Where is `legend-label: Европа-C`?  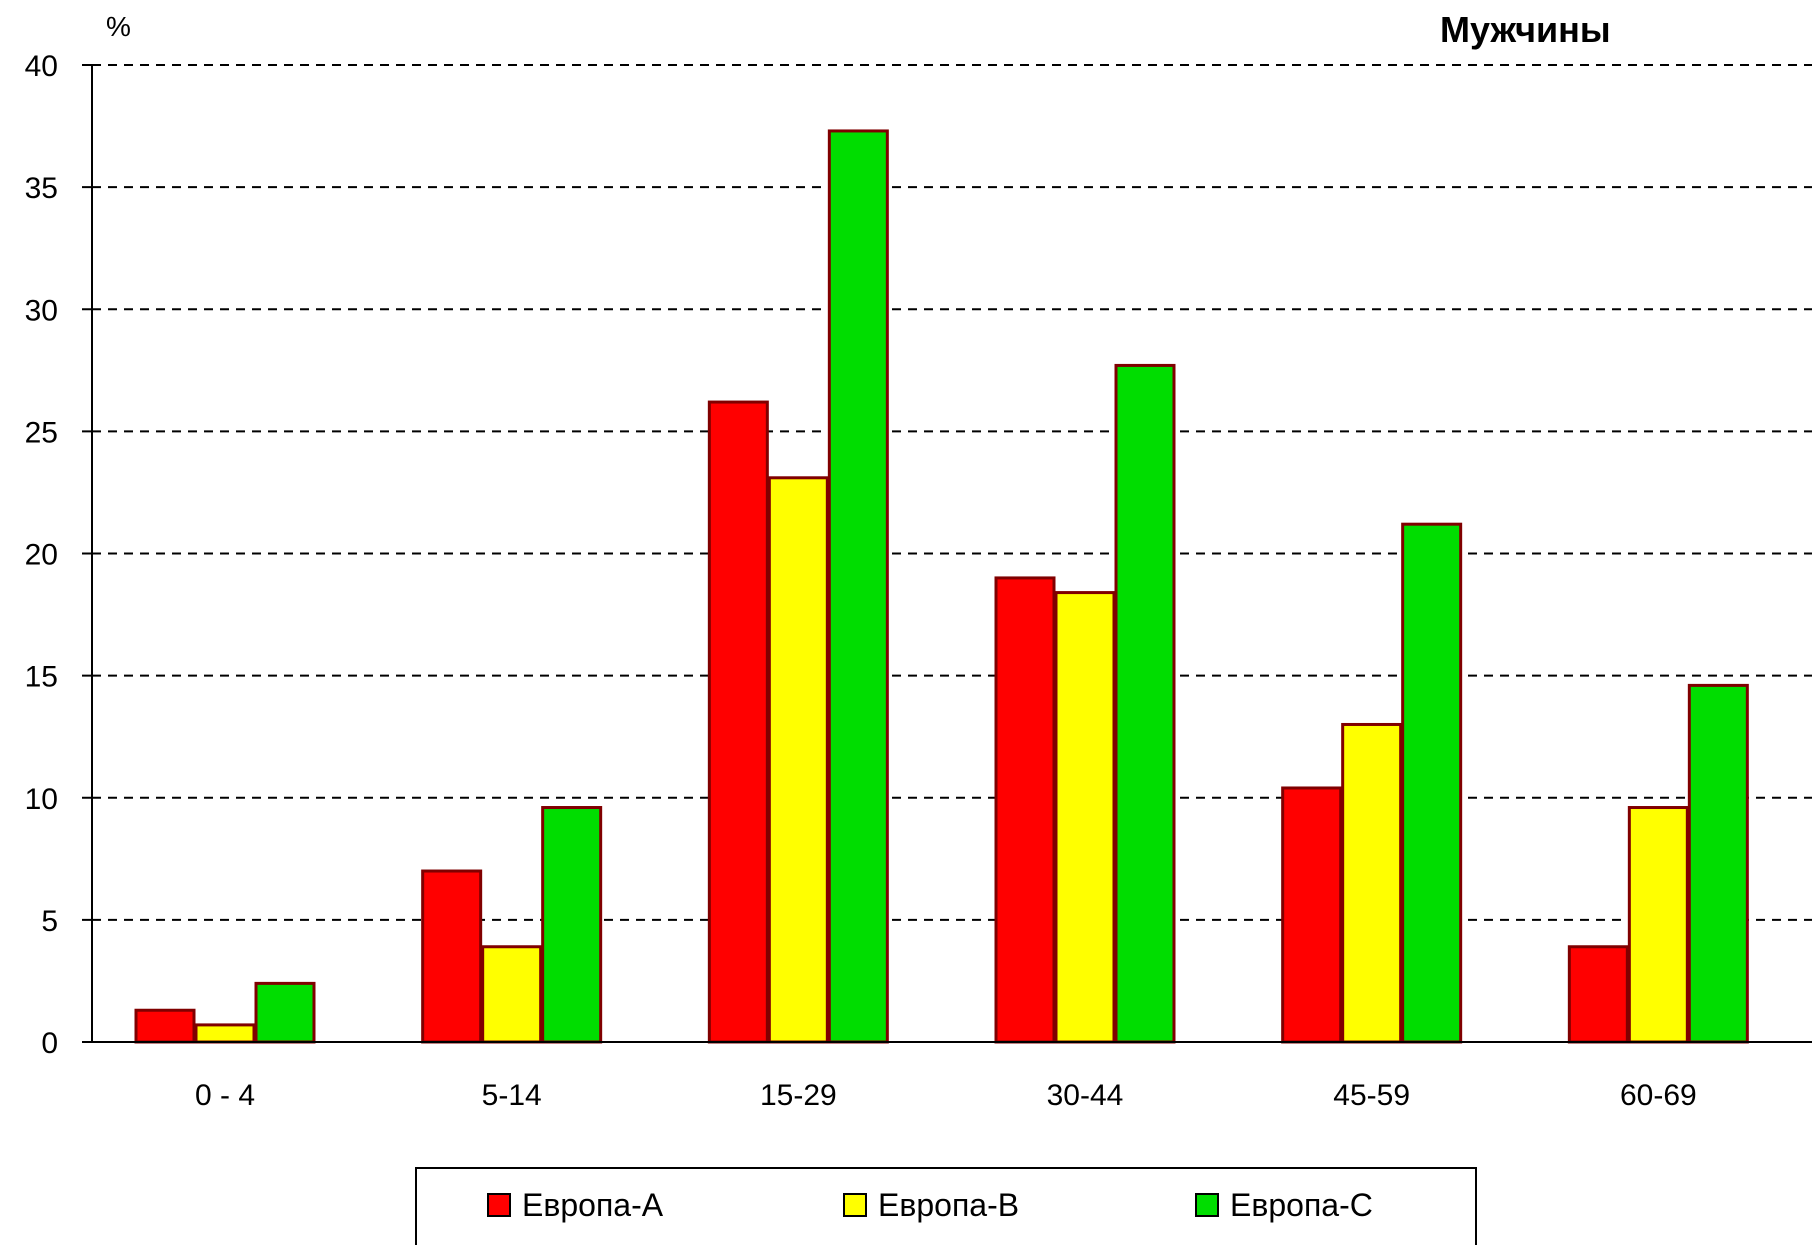 legend-label: Европа-C is located at coordinates (1301, 1205).